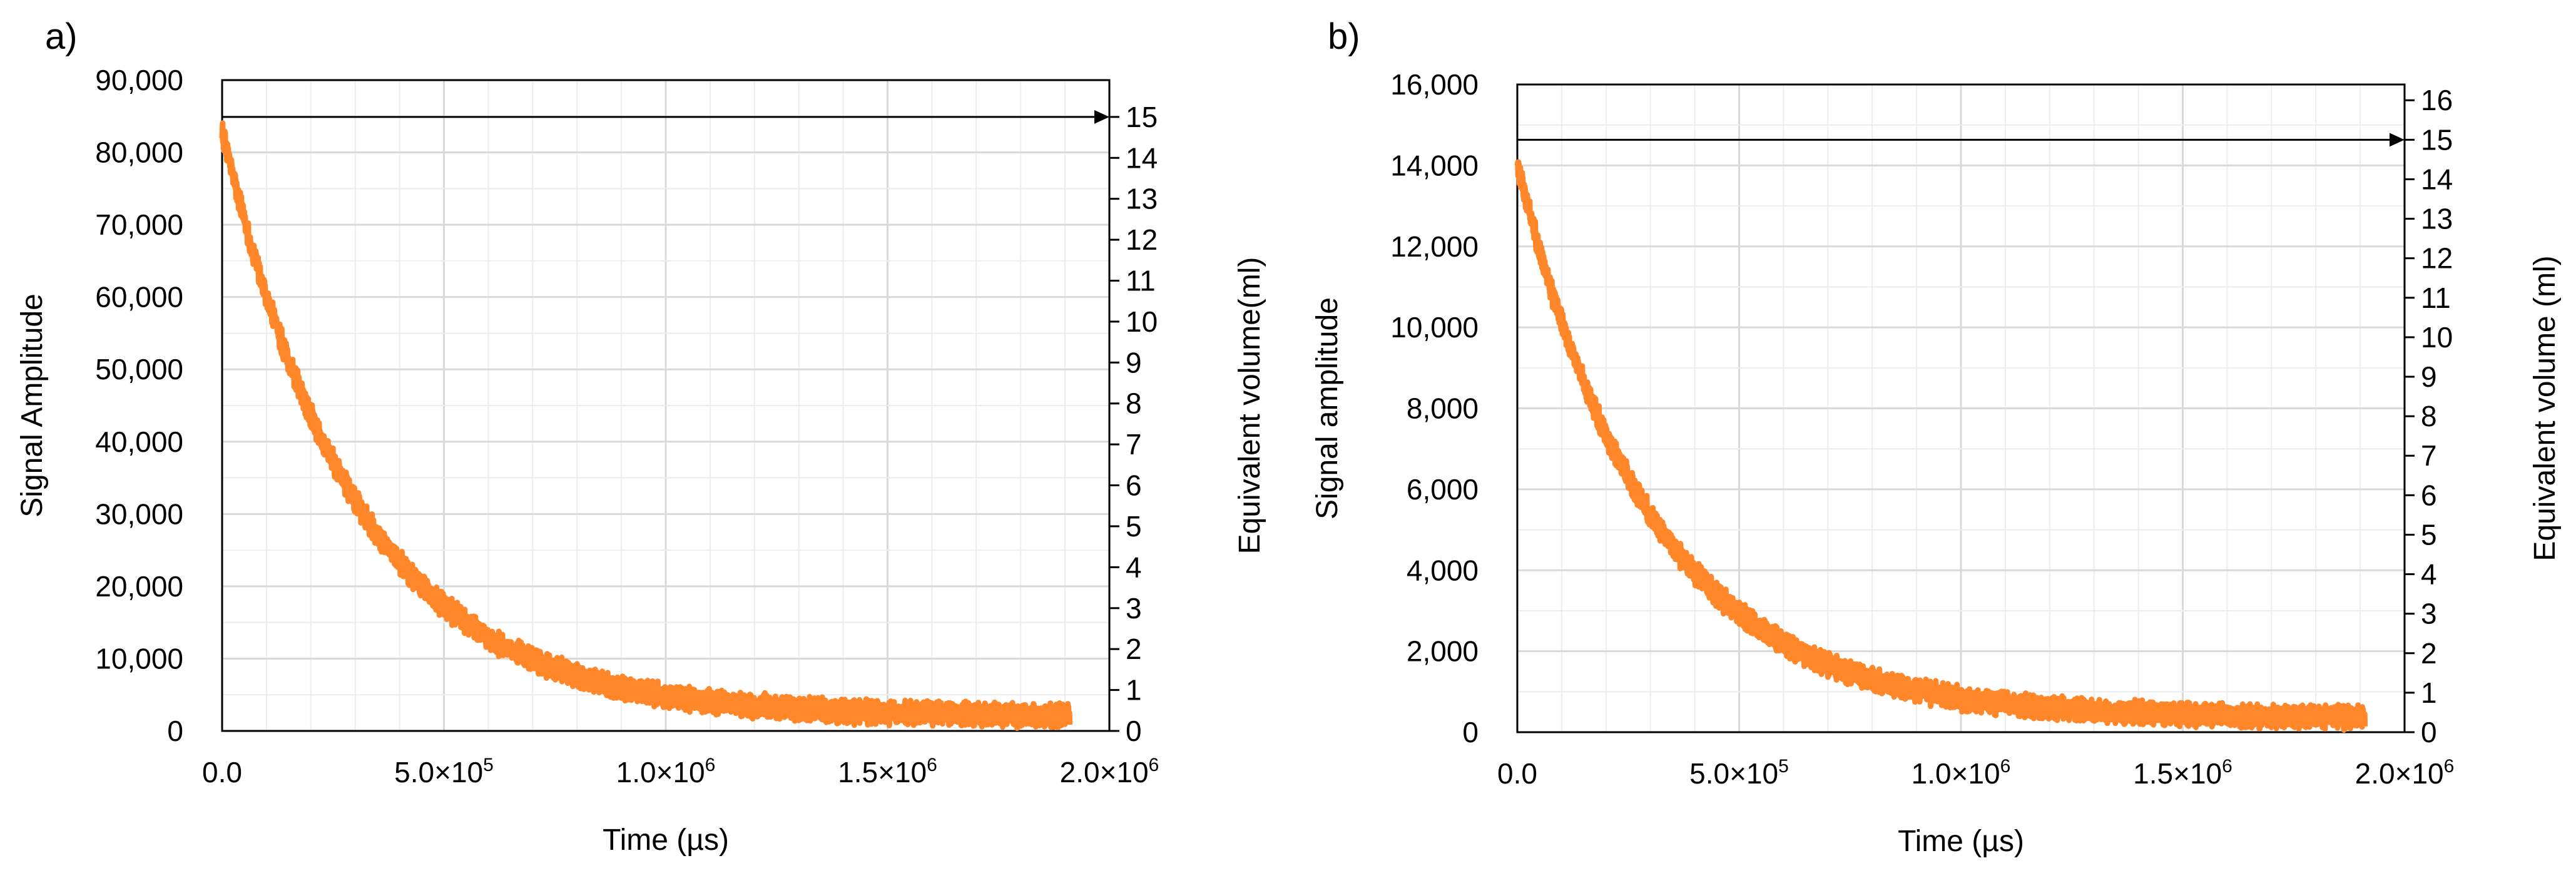 This screenshot has width=2576, height=883. What do you see at coordinates (1250, 405) in the screenshot?
I see `y2-axis-title: Equivalent volume(ml)` at bounding box center [1250, 405].